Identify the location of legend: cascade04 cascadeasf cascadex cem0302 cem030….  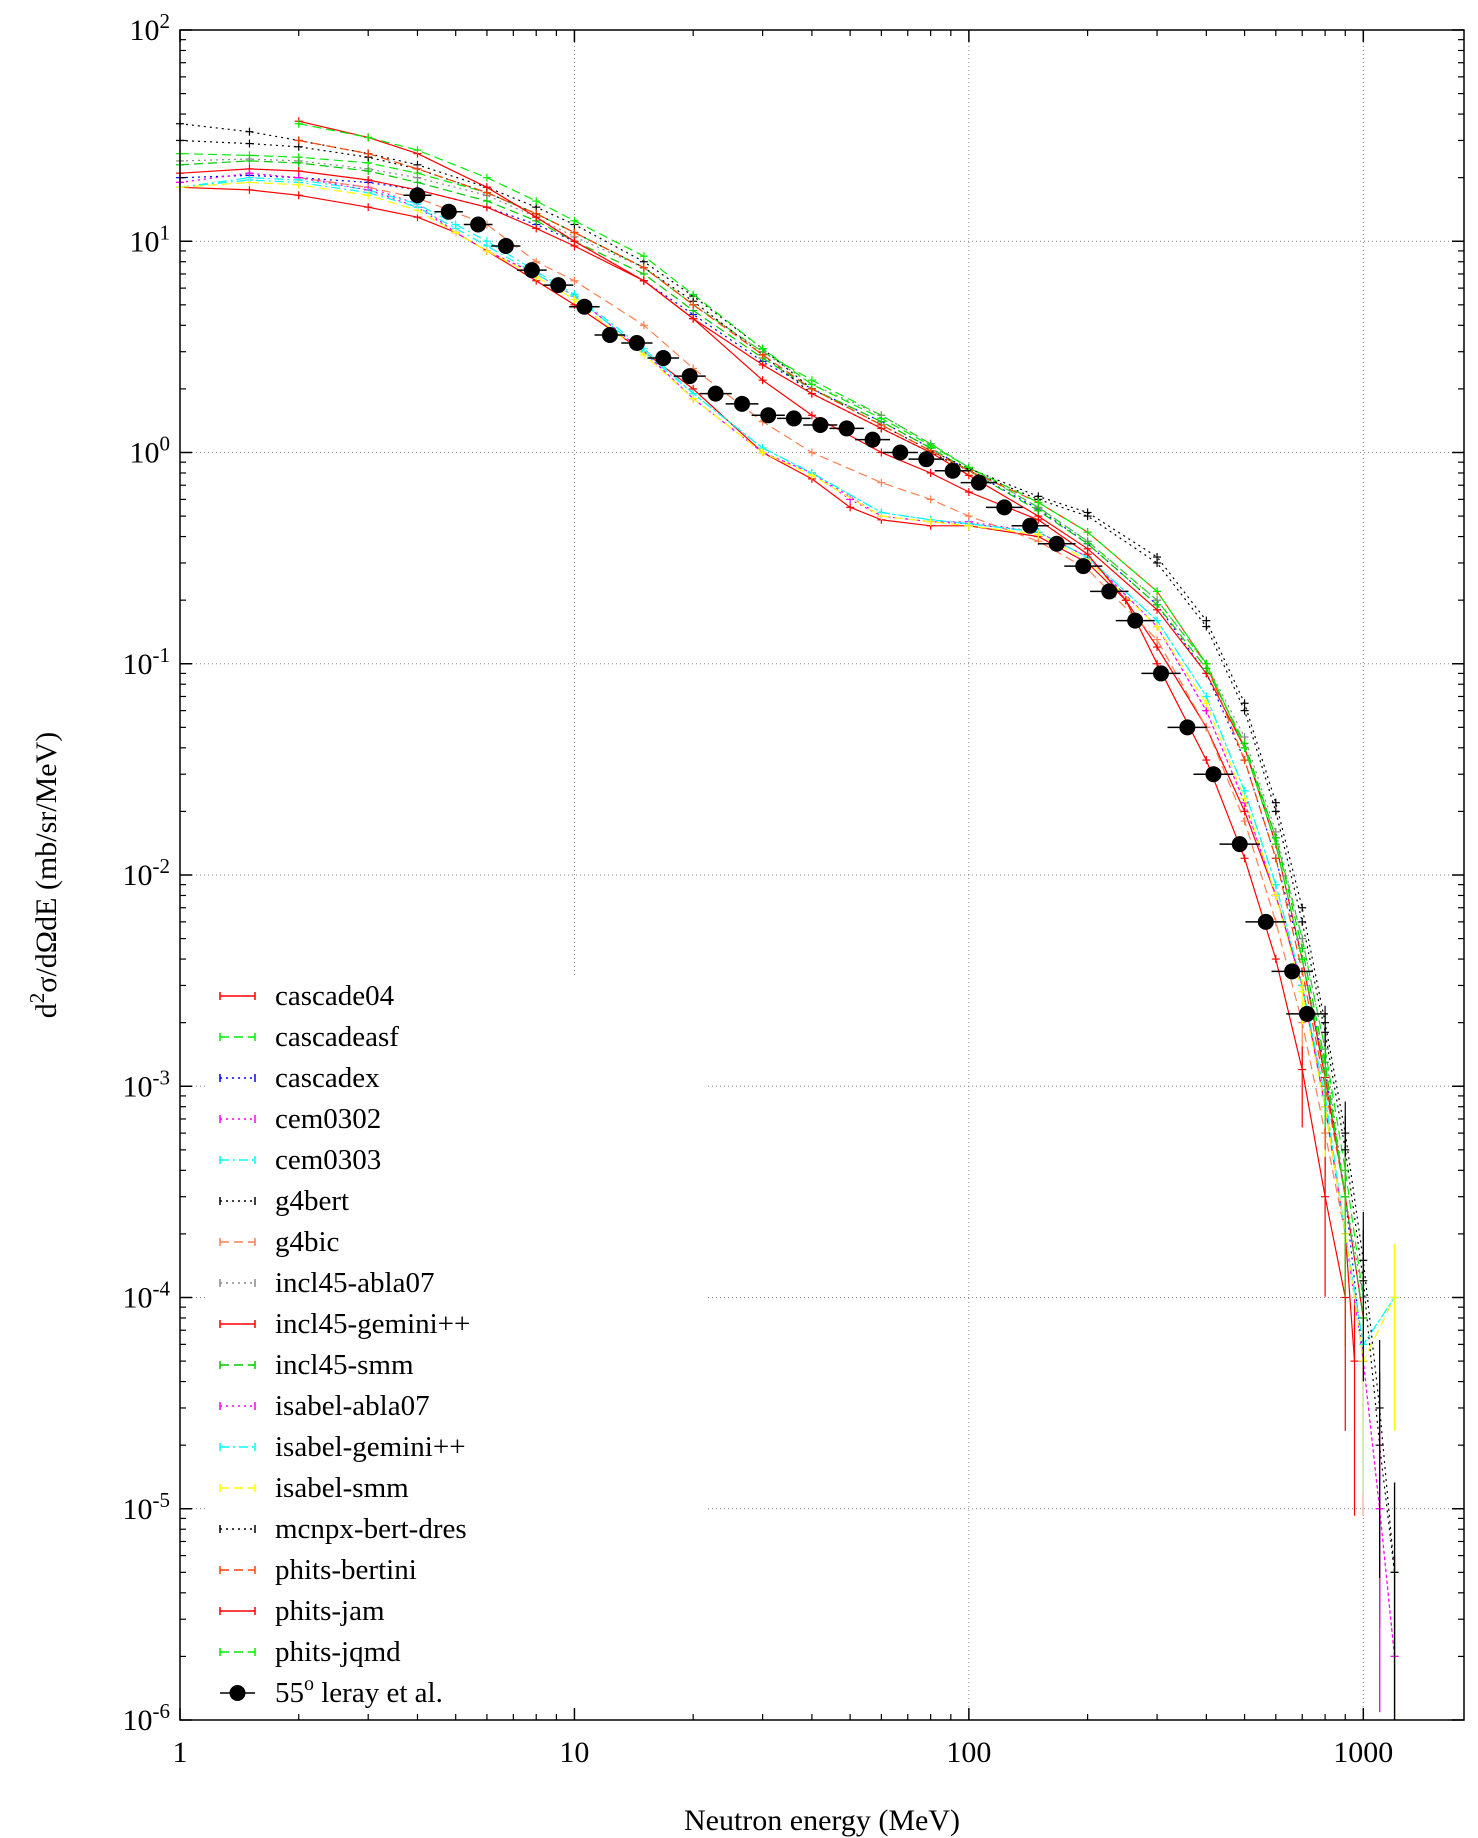
(344, 1344).